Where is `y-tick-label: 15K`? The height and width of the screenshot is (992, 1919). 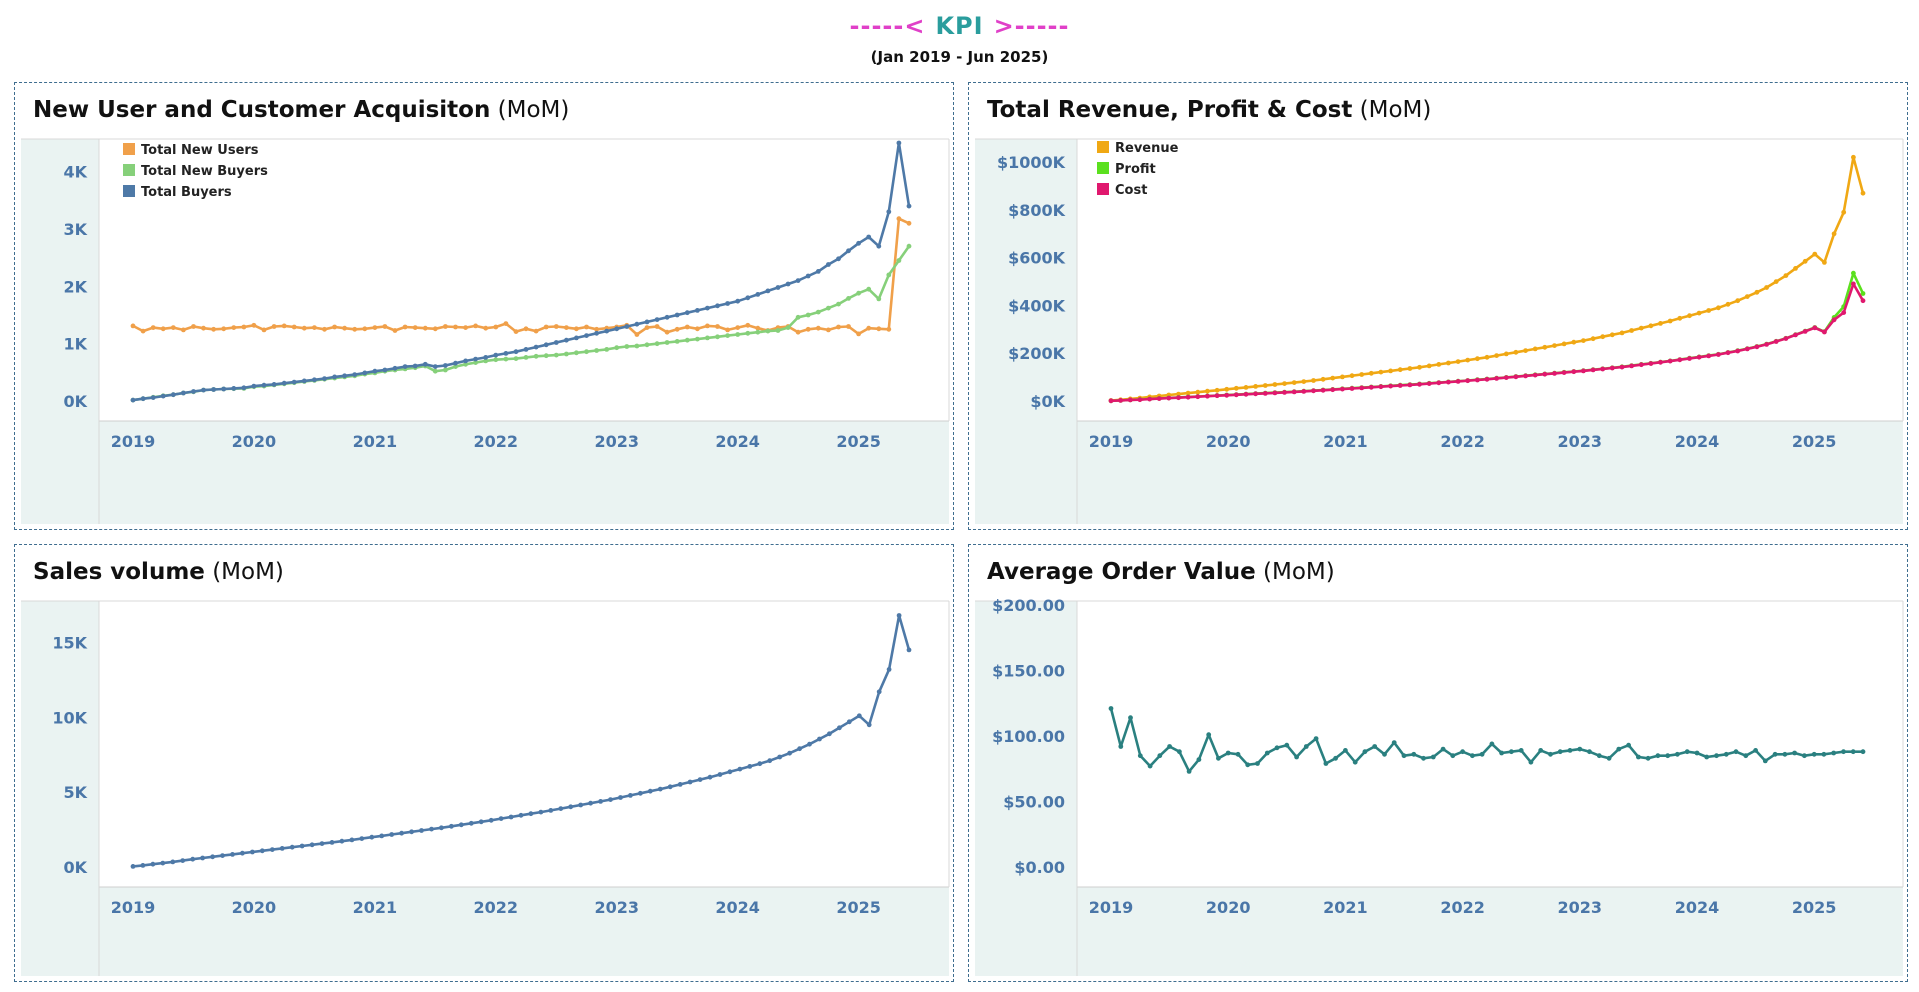 y-tick-label: 15K is located at coordinates (69, 642).